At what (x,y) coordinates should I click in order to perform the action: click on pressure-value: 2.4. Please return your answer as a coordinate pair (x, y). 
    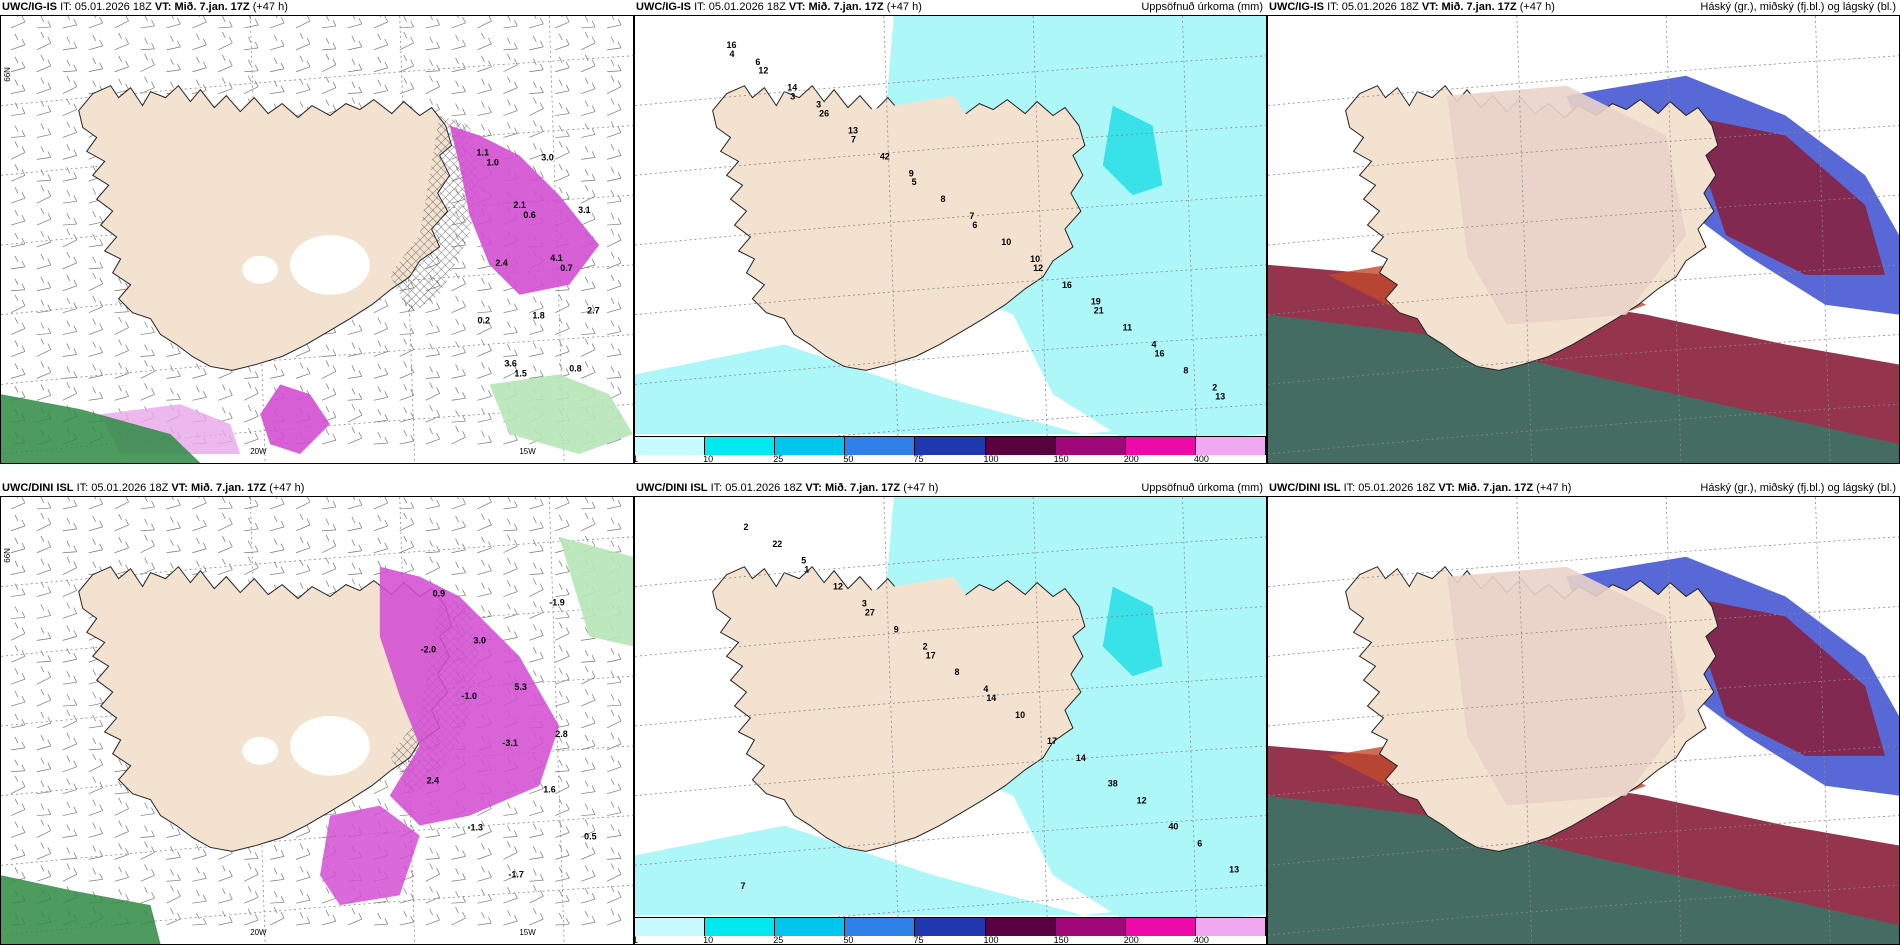
    Looking at the image, I should click on (501, 263).